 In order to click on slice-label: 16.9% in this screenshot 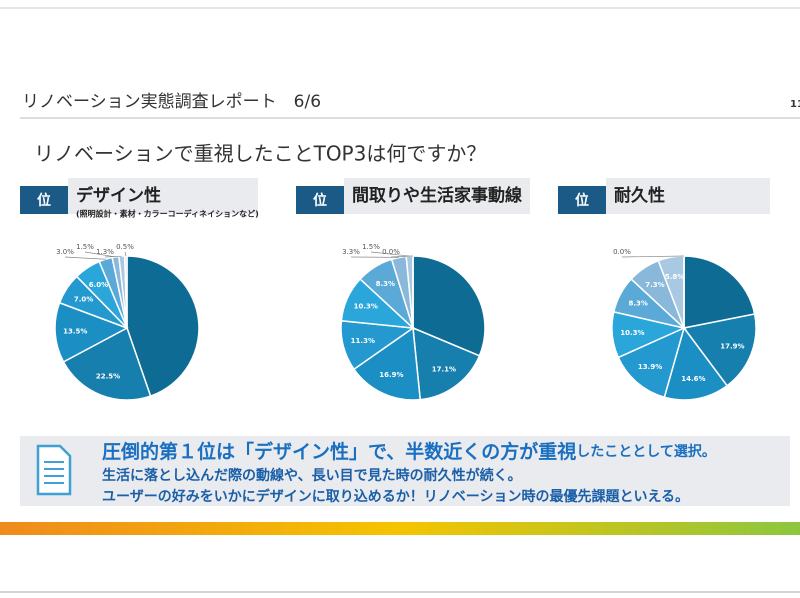, I will do `click(391, 375)`.